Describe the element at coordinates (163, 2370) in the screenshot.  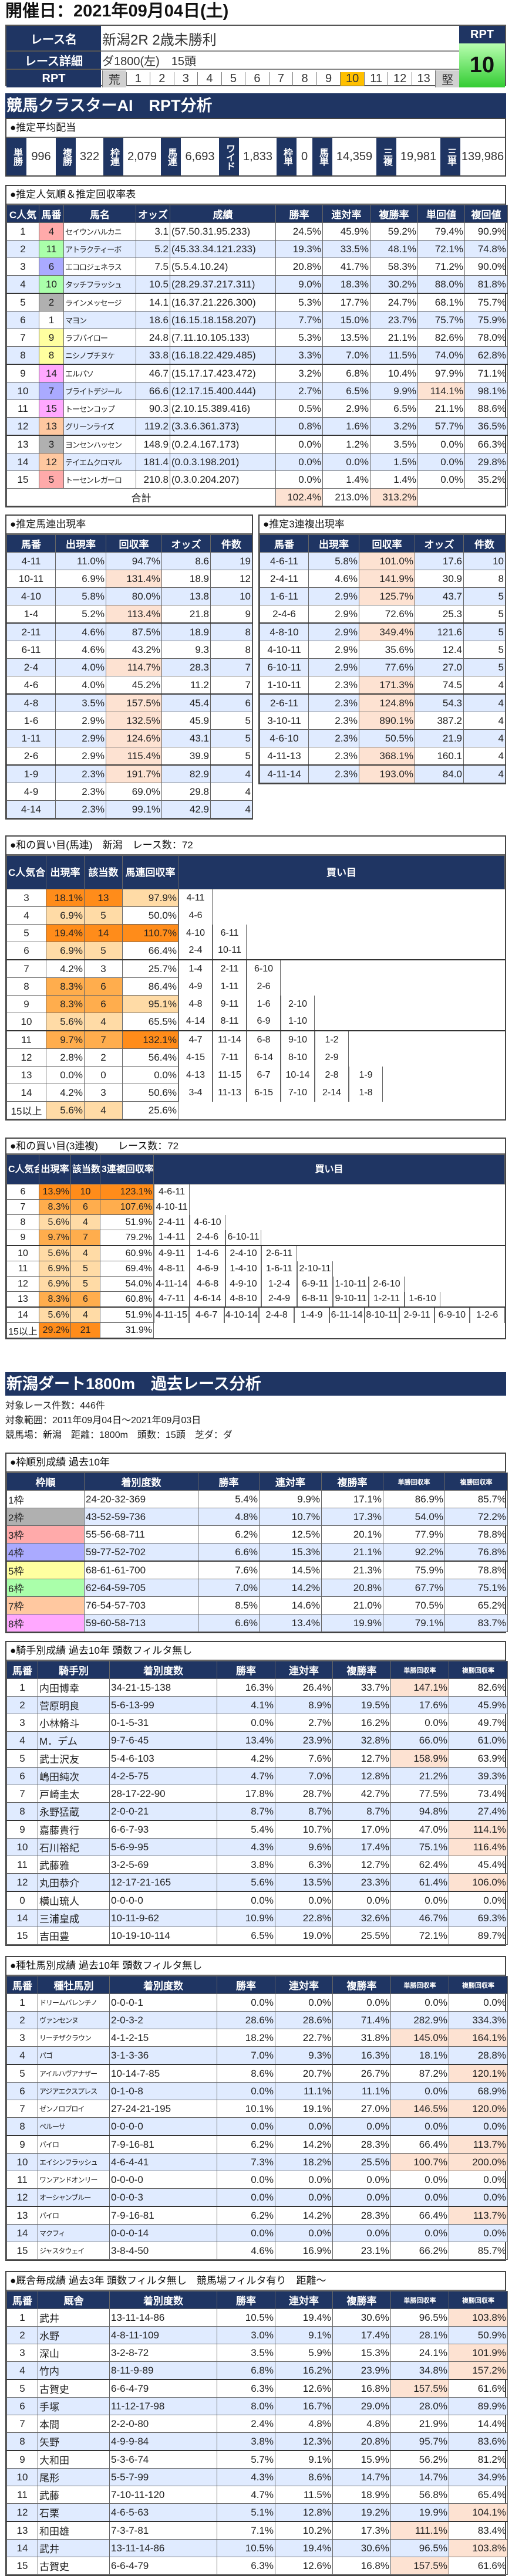
I see `table-cell: 8-11-9-89` at that location.